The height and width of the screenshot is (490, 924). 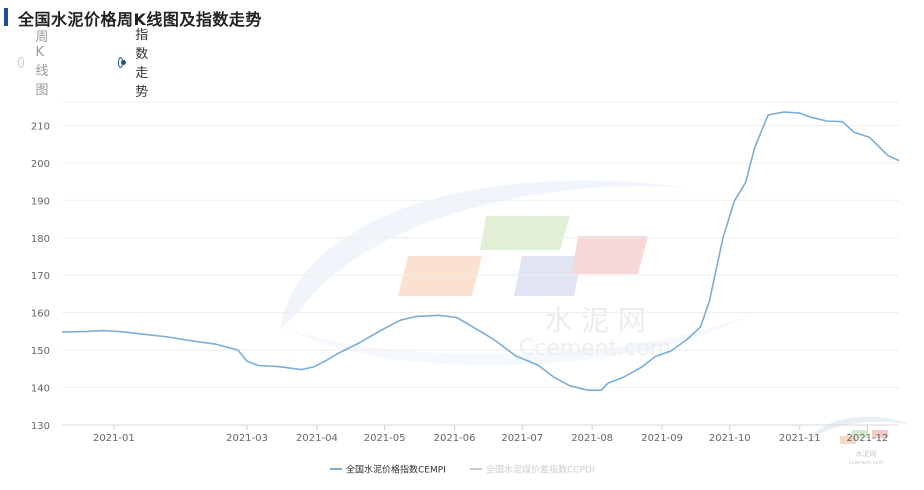 What do you see at coordinates (140, 19) in the screenshot?
I see `page-title: 全国水泥价格周K线图及指数走势` at bounding box center [140, 19].